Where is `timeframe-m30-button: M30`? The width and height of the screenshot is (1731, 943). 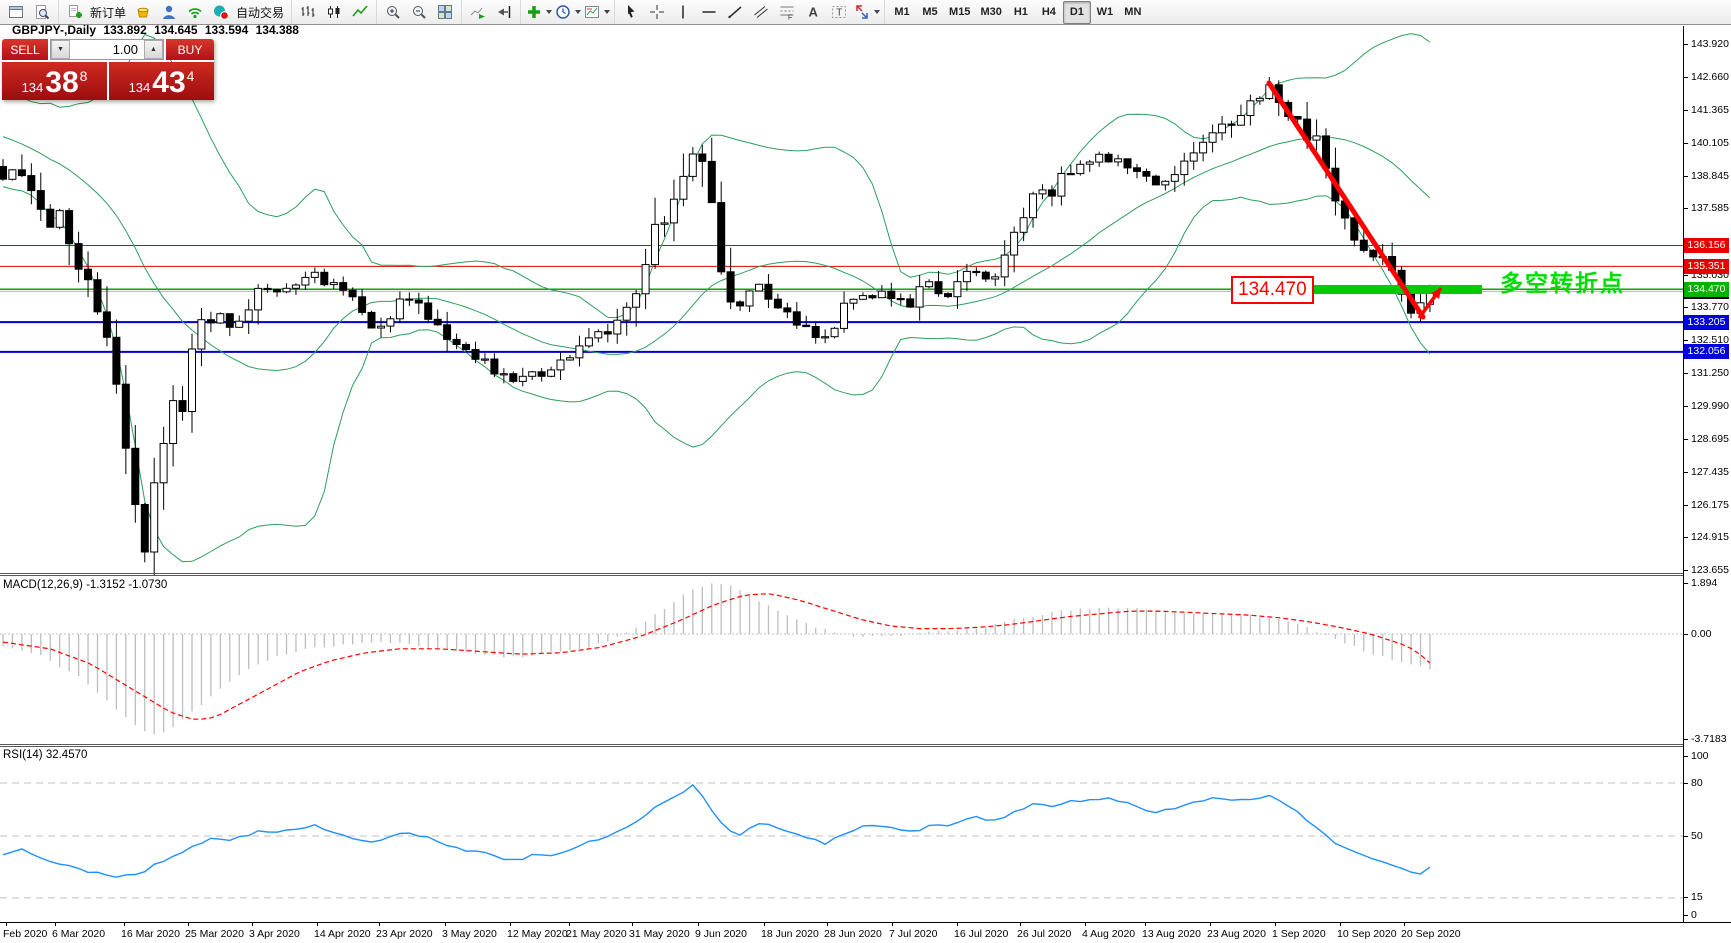 timeframe-m30-button: M30 is located at coordinates (990, 12).